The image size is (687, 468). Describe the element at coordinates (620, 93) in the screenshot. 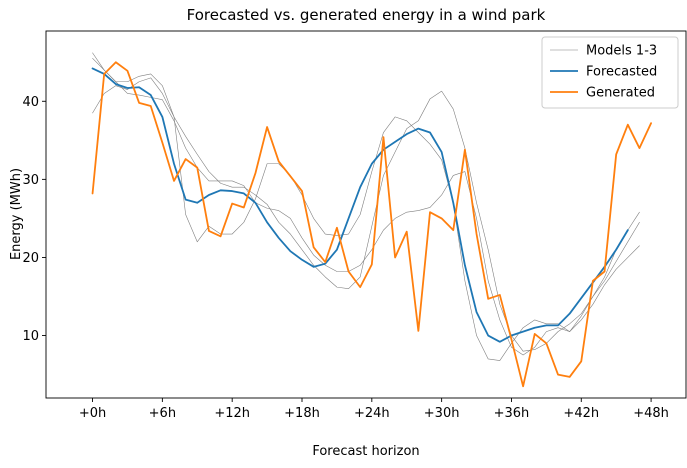

I see `legend-label: Generated` at that location.